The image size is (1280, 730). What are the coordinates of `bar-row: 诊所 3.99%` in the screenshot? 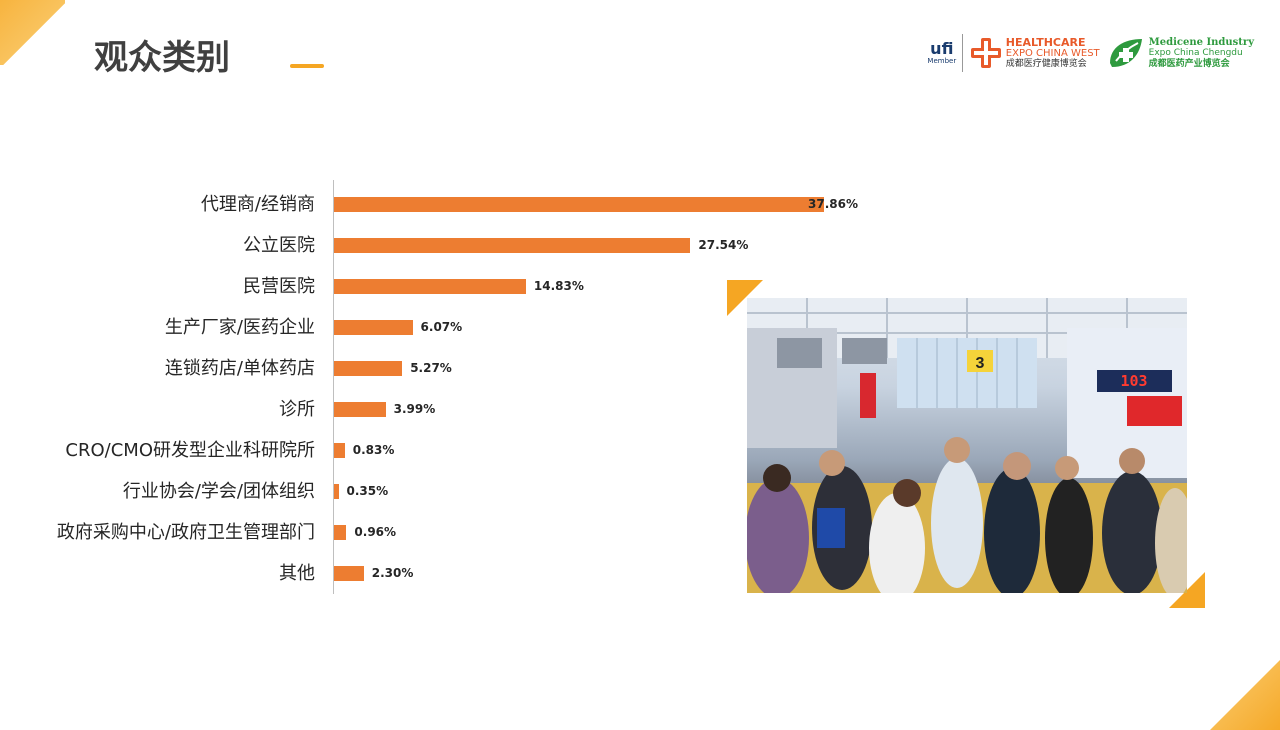 It's located at (450, 405).